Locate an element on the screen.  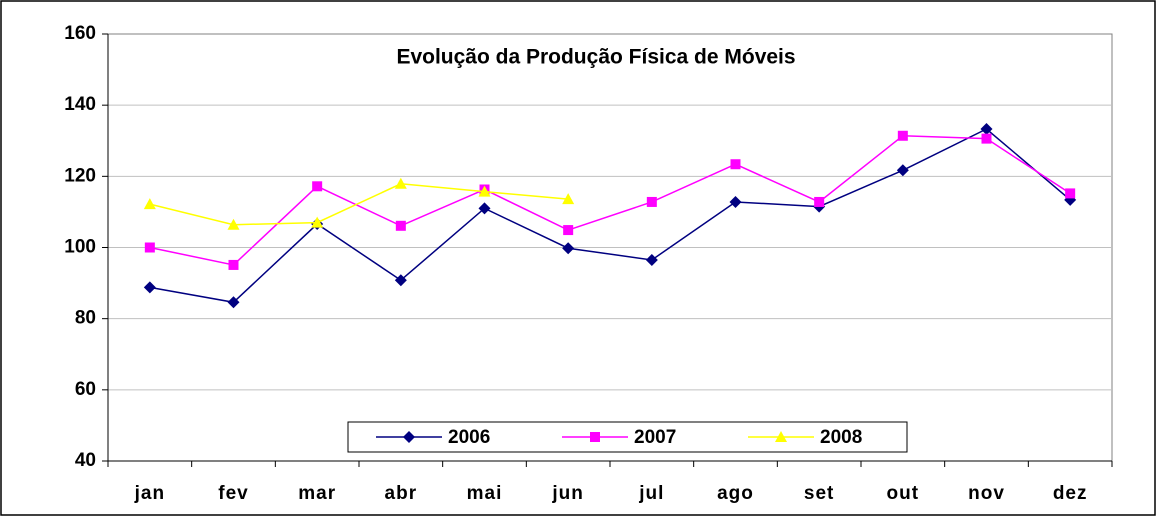
x-tick-label: set is located at coordinates (819, 493).